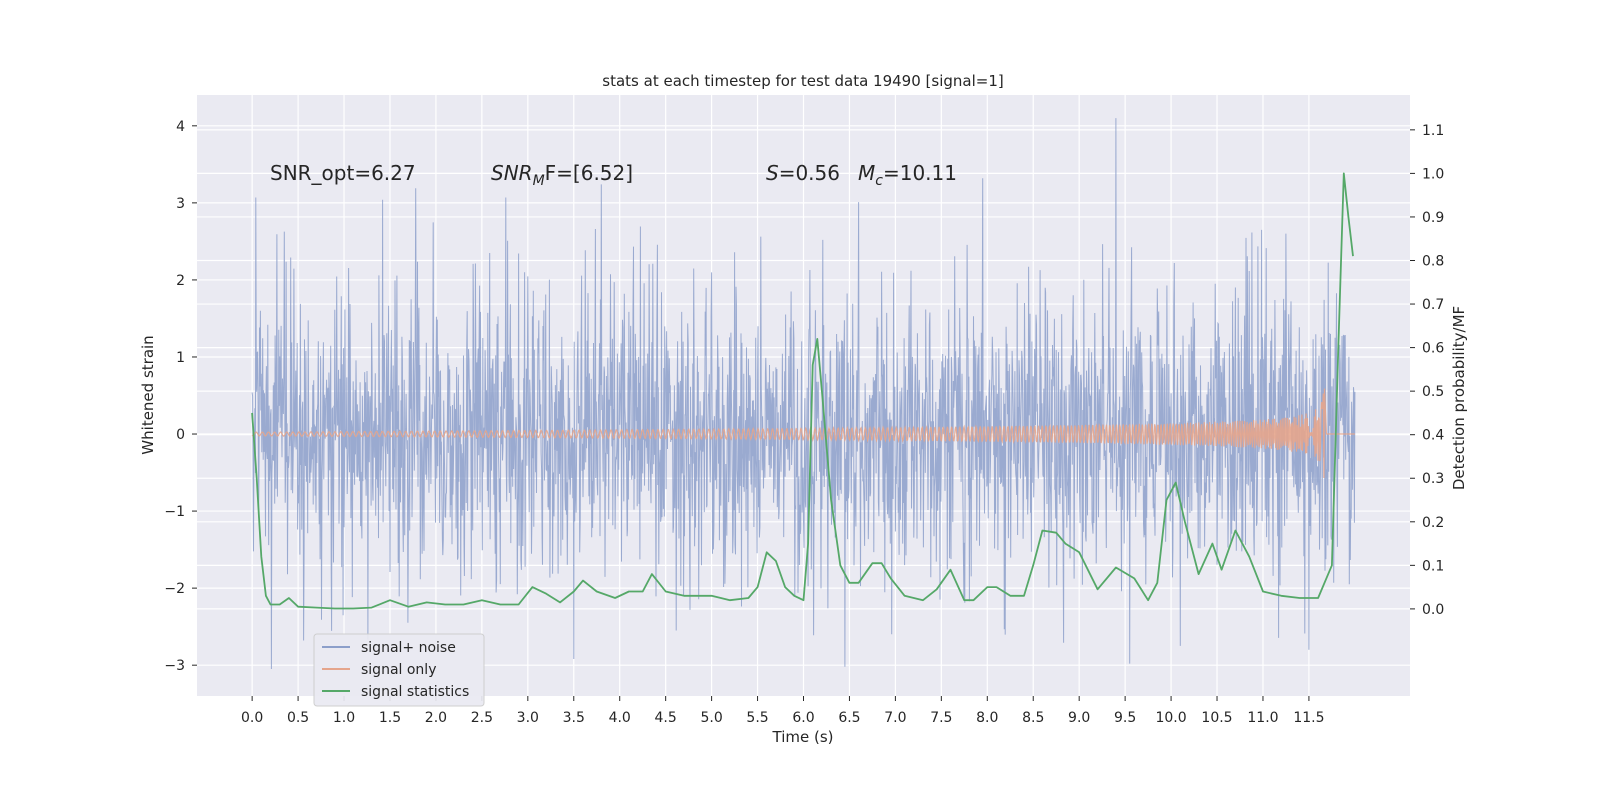  I want to click on x-tick-label: 10.0, so click(1170, 718).